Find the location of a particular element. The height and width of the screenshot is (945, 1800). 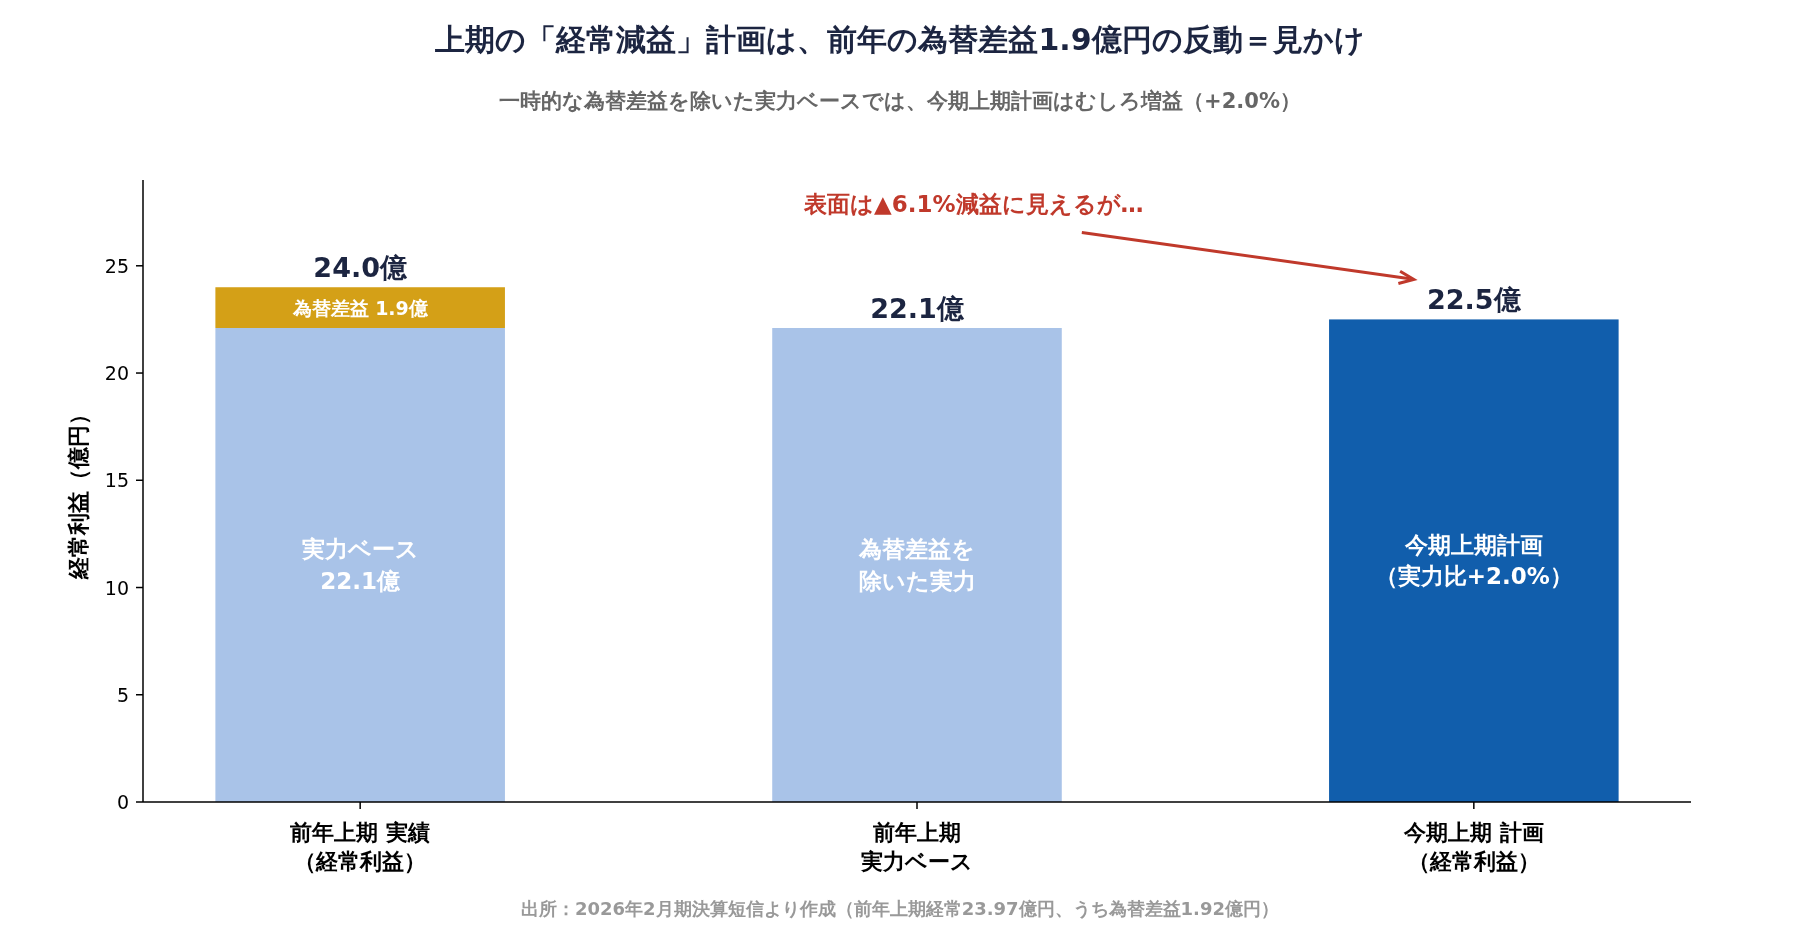

y-tick-label: 10 is located at coordinates (116, 587).